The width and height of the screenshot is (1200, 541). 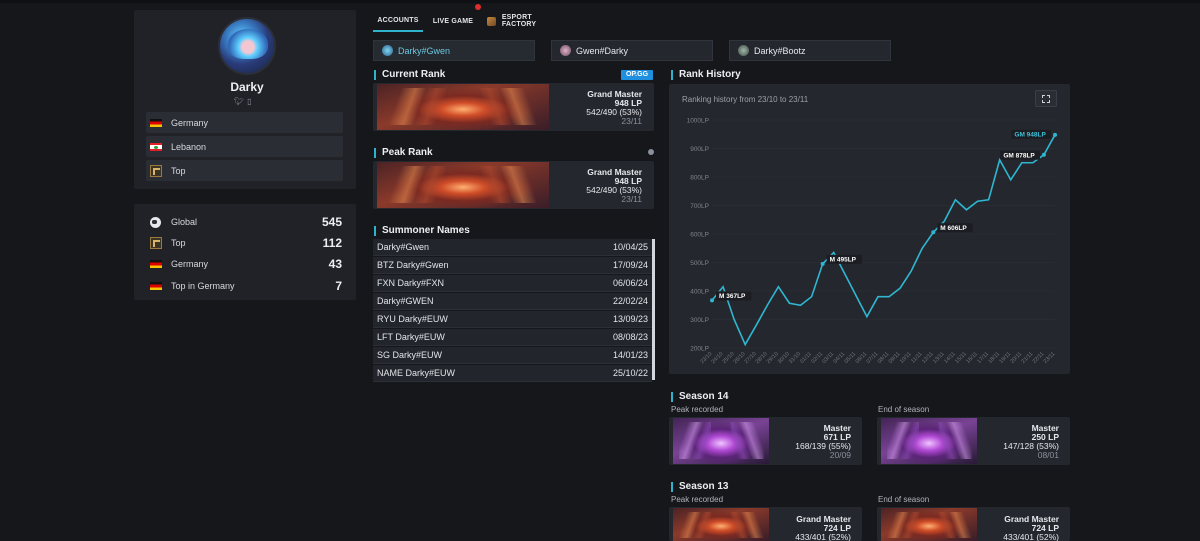 What do you see at coordinates (203, 286) in the screenshot?
I see `stat-label: Top in Germany` at bounding box center [203, 286].